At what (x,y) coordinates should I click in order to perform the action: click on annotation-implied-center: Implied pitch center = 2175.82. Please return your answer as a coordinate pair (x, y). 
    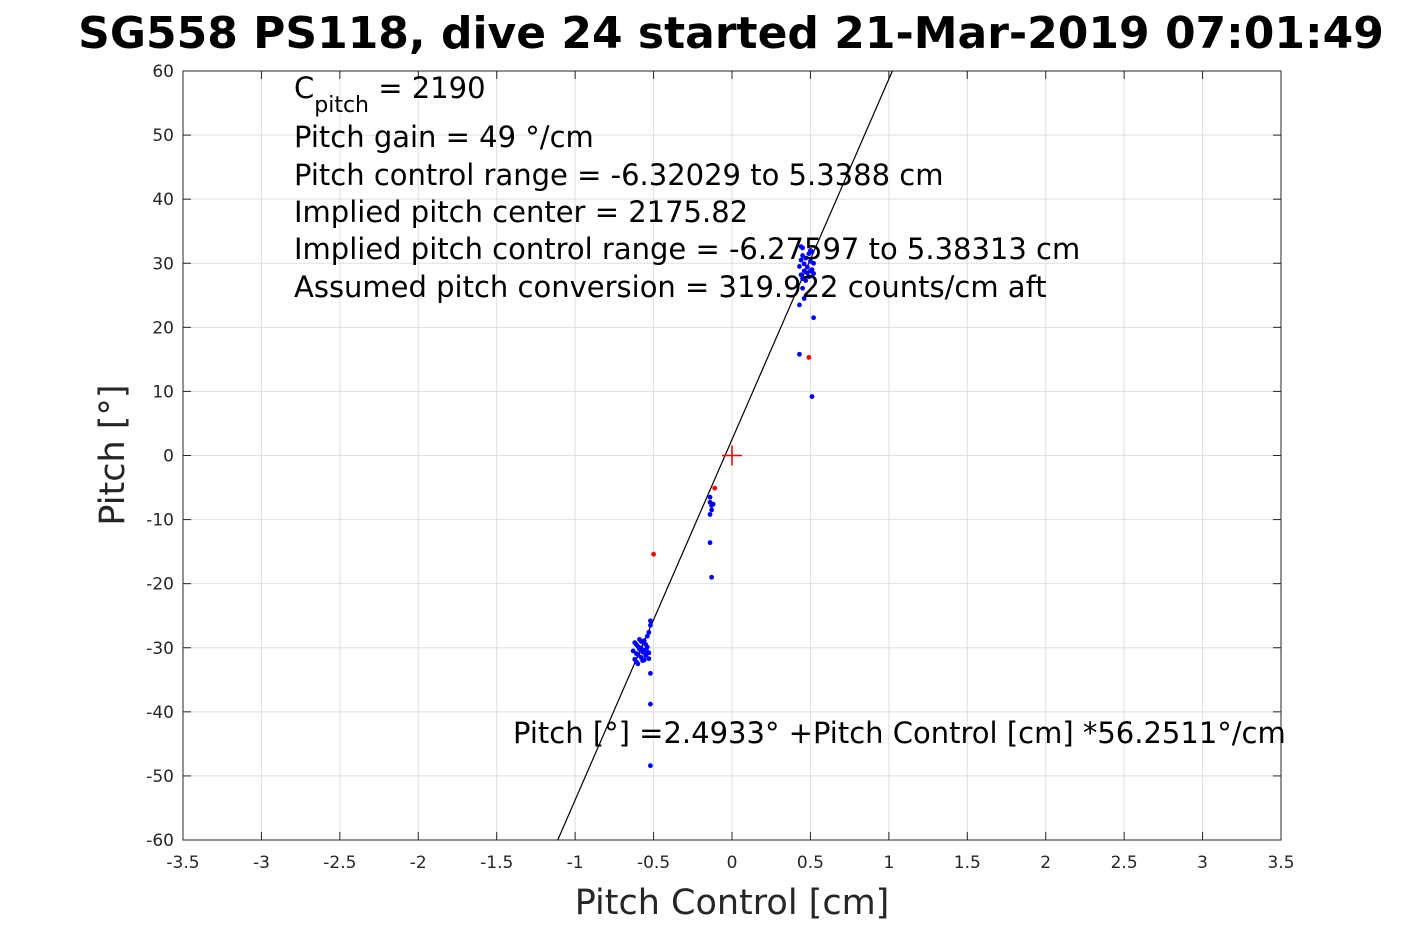
    Looking at the image, I should click on (521, 212).